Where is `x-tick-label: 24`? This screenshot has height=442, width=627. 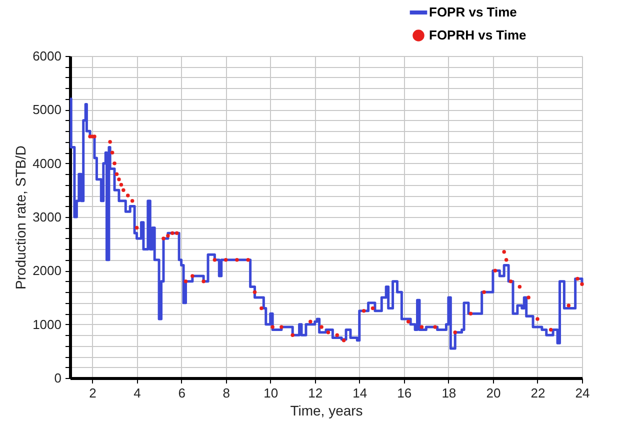
x-tick-label: 24 is located at coordinates (582, 393).